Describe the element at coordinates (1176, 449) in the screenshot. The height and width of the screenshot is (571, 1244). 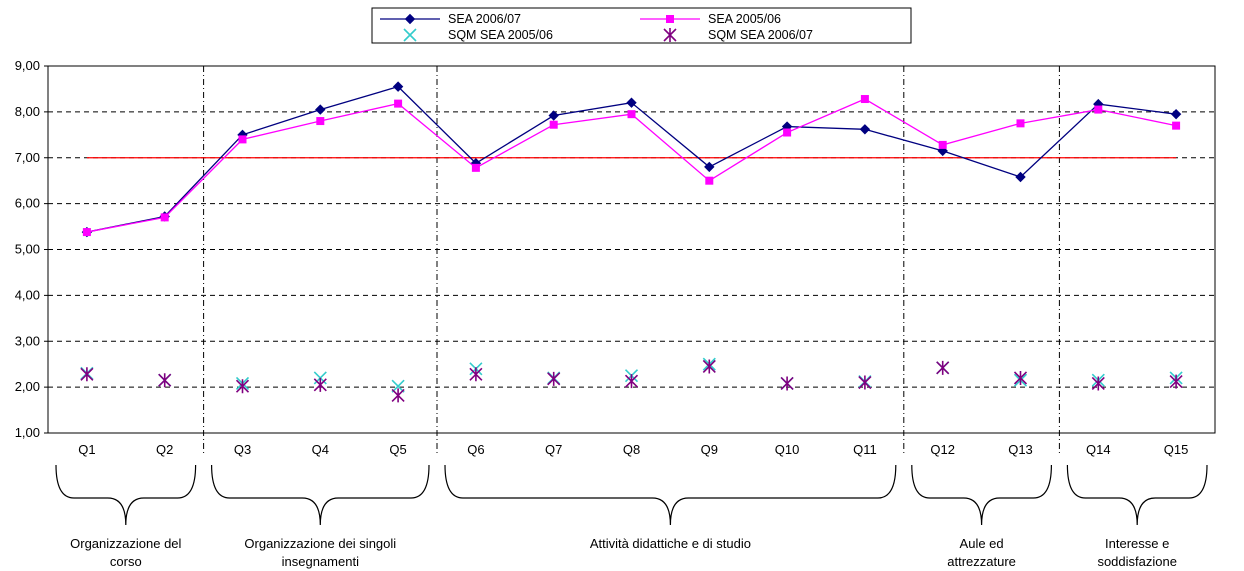
I see `x-tick-label: Q15` at that location.